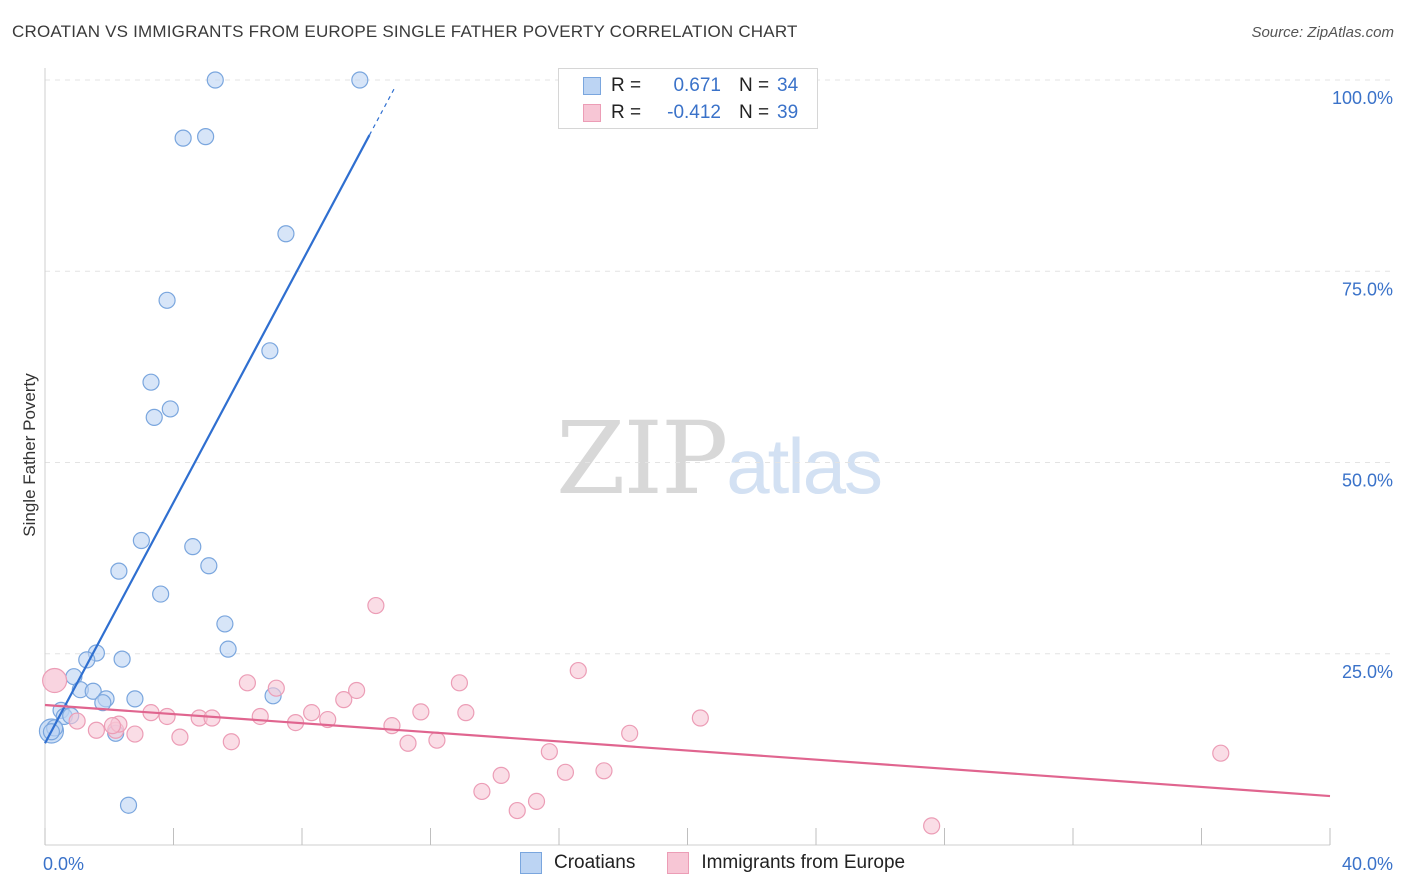 This screenshot has height=892, width=1406. What do you see at coordinates (804, 466) in the screenshot?
I see `watermark-atlas: atlas` at bounding box center [804, 466].